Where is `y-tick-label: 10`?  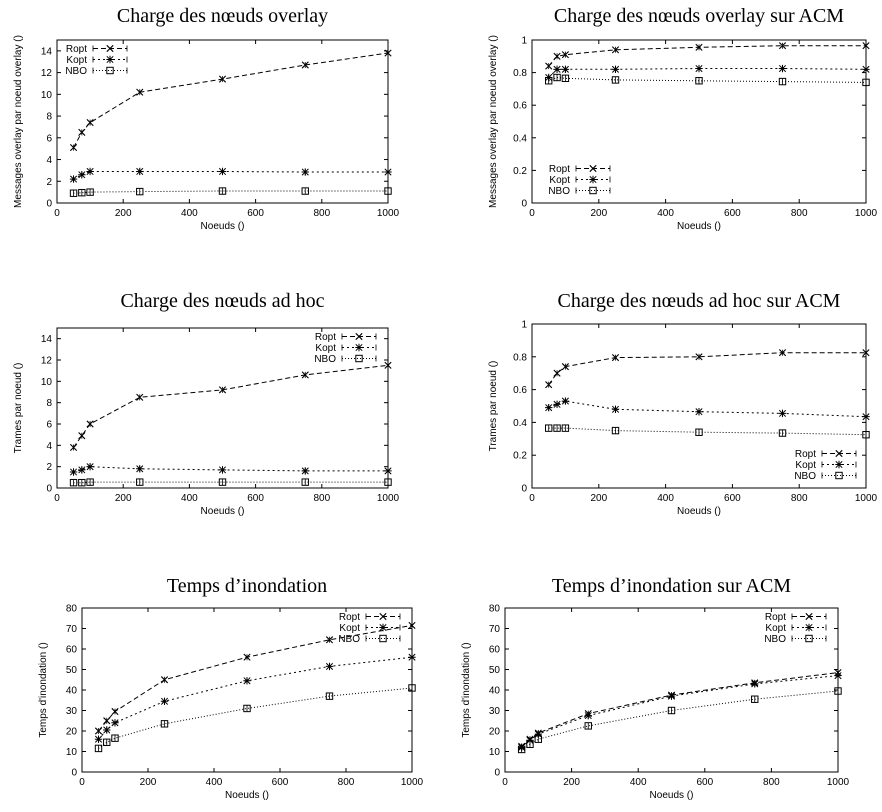 y-tick-label: 10 is located at coordinates (495, 752).